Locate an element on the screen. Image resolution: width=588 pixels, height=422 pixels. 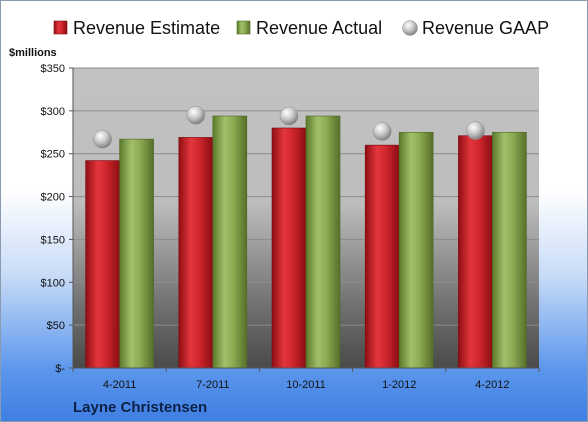
y-tick-label: $100 is located at coordinates (53, 283).